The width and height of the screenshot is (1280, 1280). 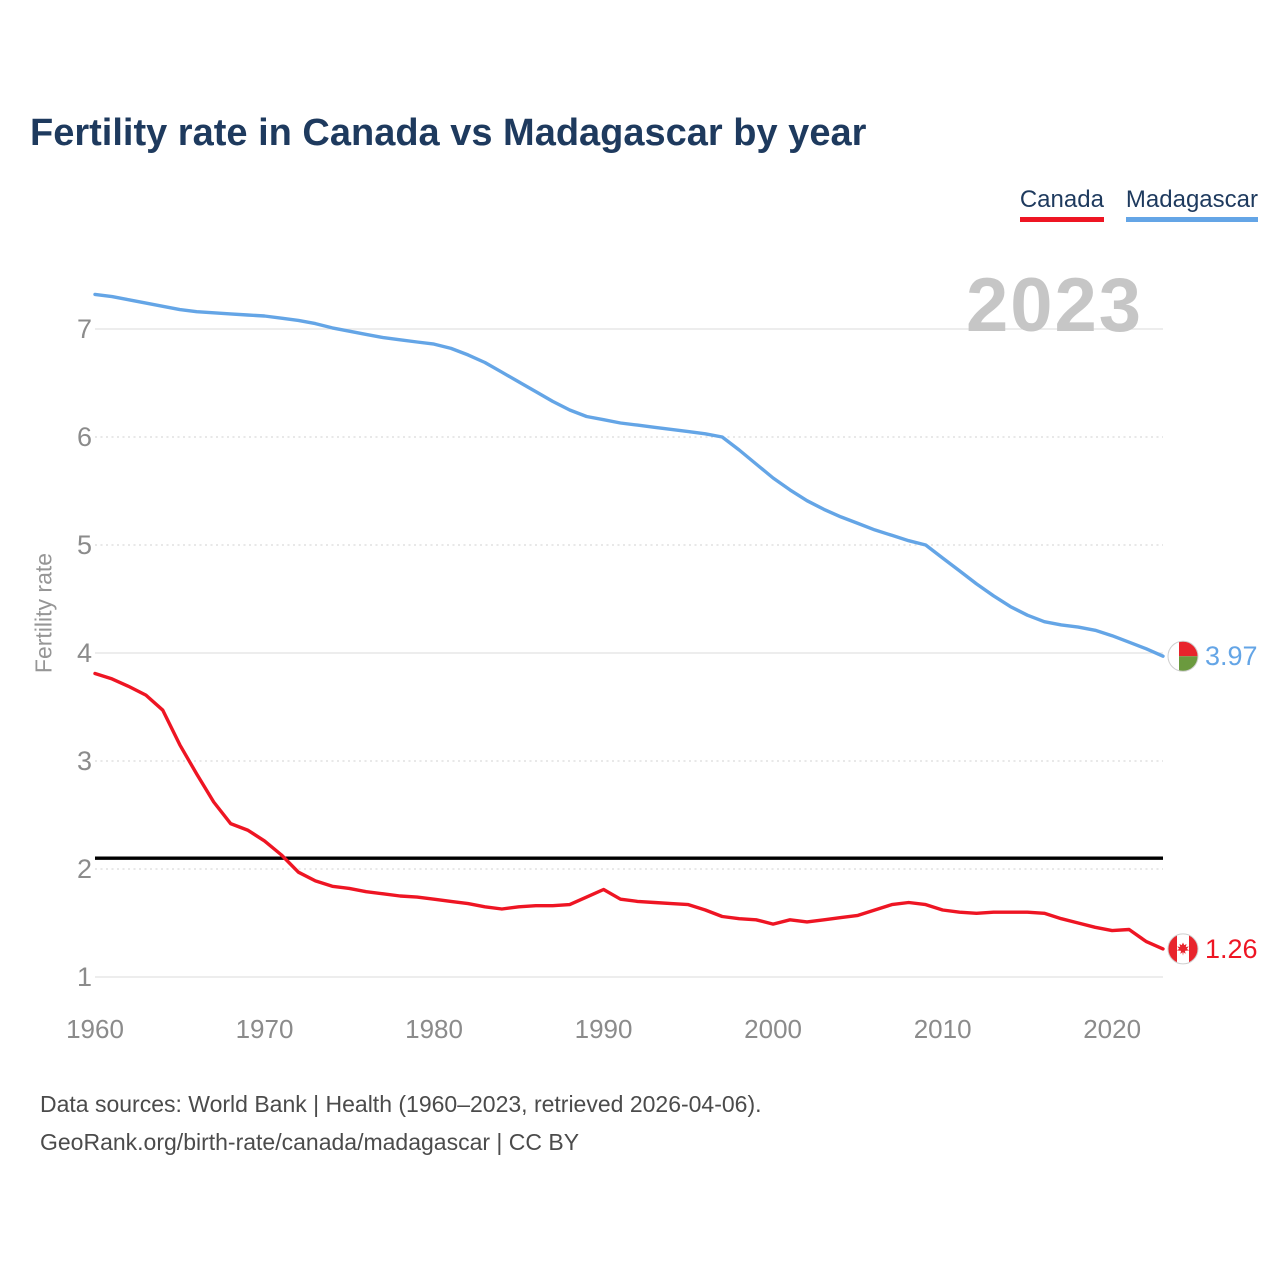 I want to click on legend-item-canada: Canada, so click(x=1061, y=204).